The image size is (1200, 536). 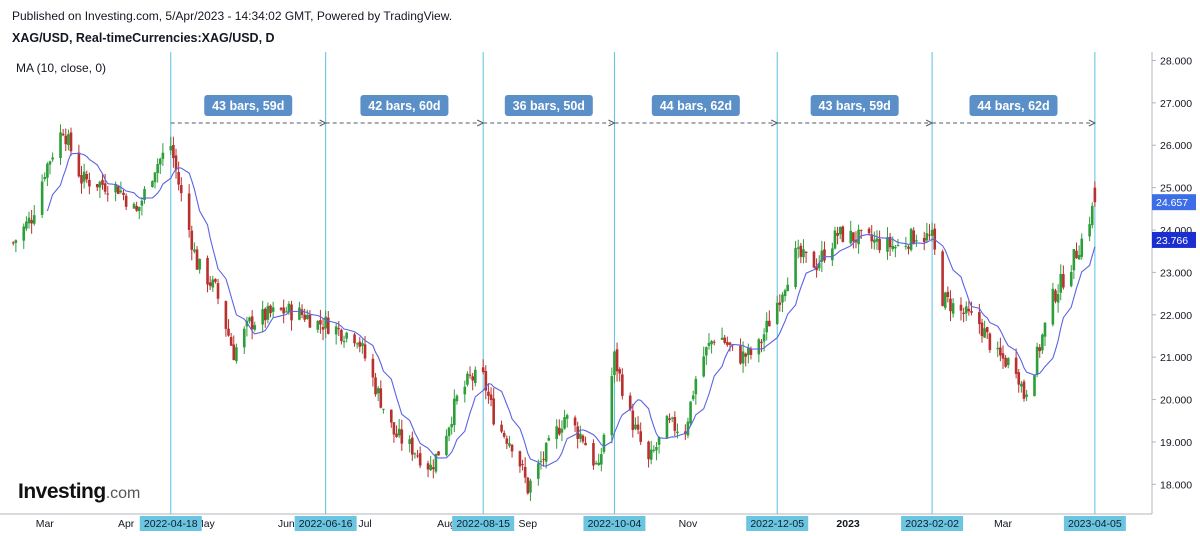 I want to click on investing-logo: Investing.com, so click(x=79, y=492).